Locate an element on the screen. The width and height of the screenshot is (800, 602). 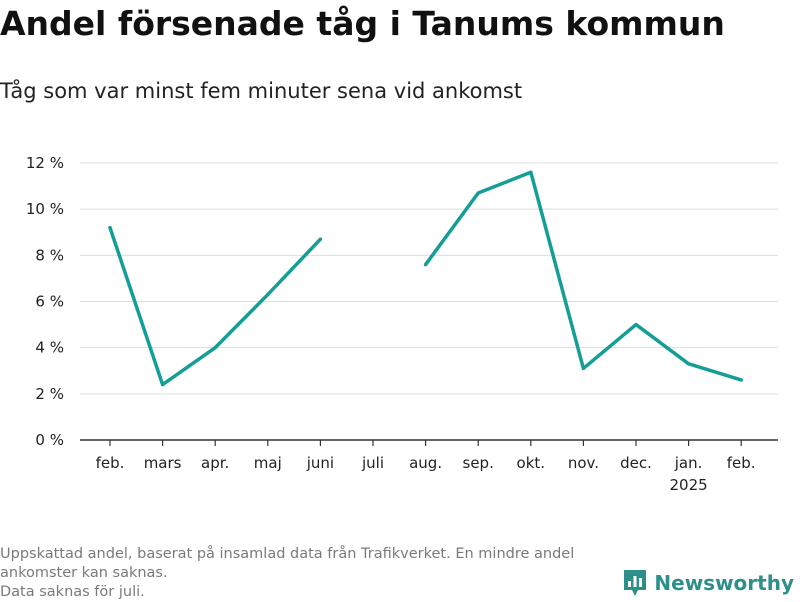
x-tick-label: mars is located at coordinates (163, 463).